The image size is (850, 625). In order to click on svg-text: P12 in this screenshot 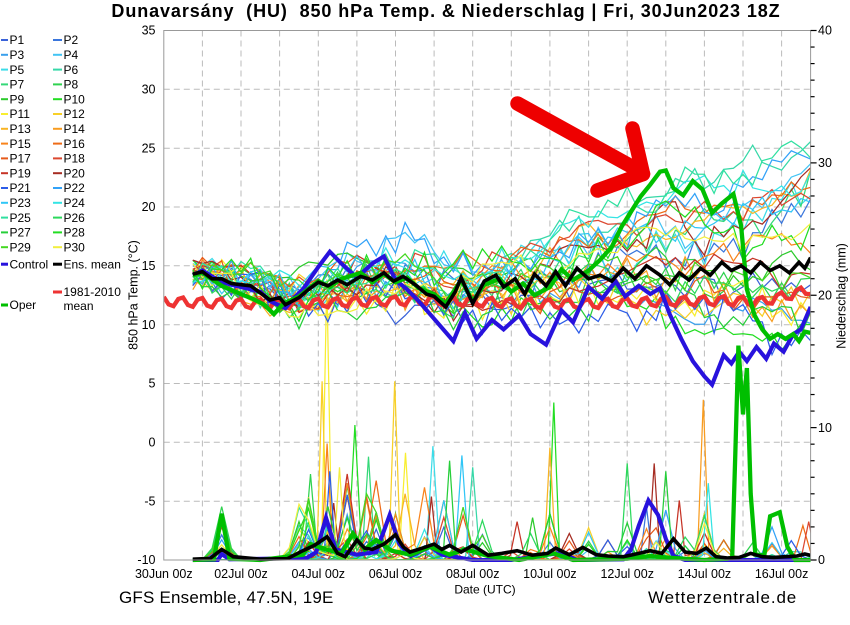, I will do `click(75, 114)`.